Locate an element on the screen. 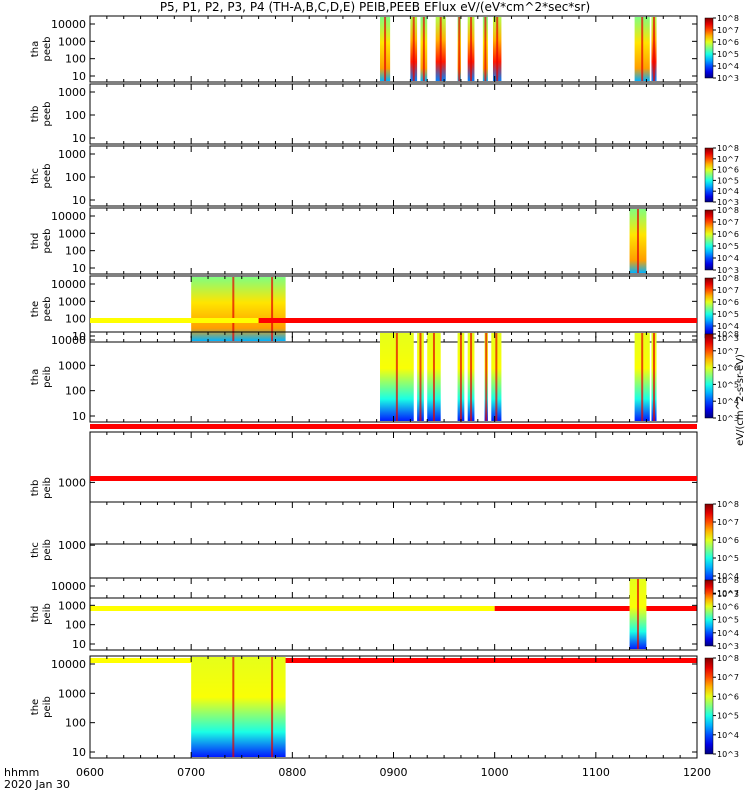 This screenshot has width=750, height=800. y-axis-label: thepeib is located at coordinates (41, 707).